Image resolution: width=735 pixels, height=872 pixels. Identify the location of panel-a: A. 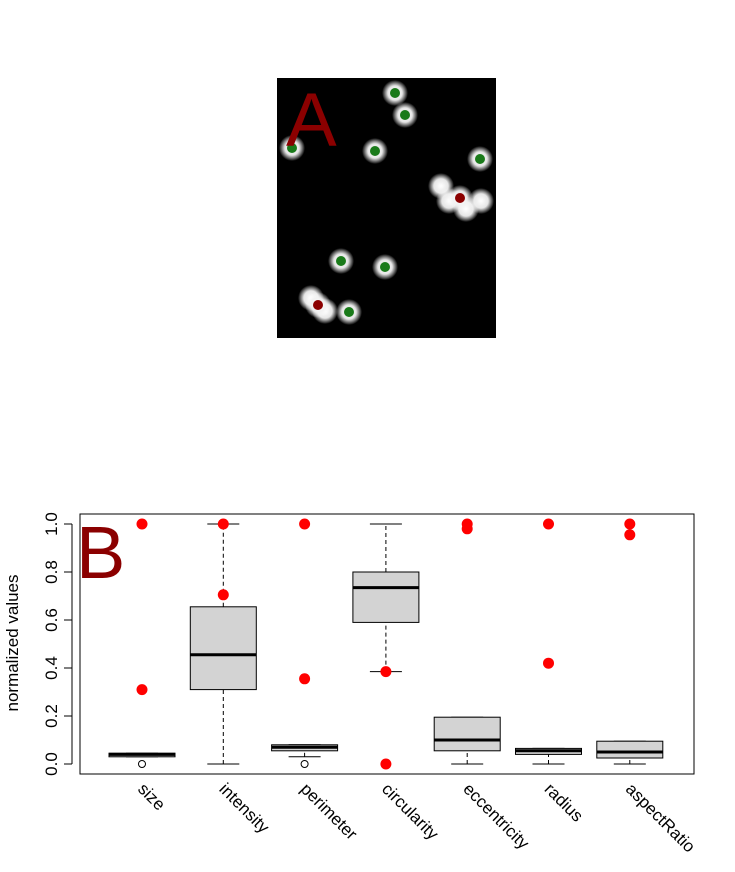
(386, 208).